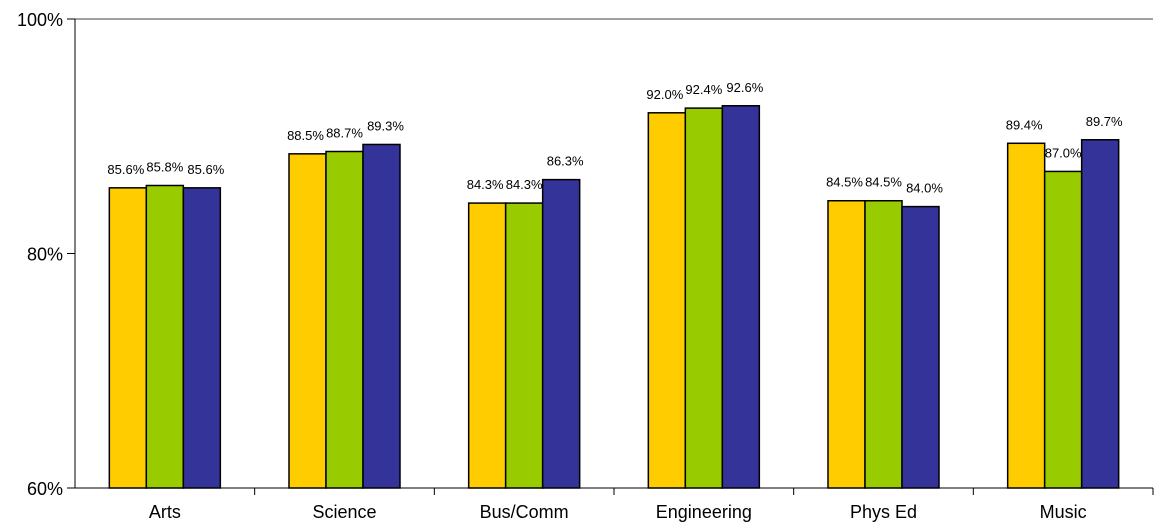 This screenshot has width=1162, height=527. Describe the element at coordinates (1063, 512) in the screenshot. I see `x-category-label: Music` at that location.